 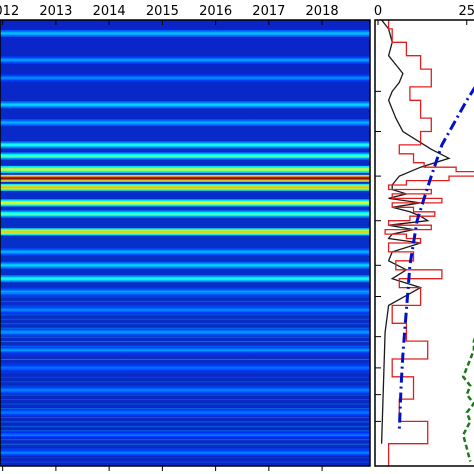 I want to click on heatmap-x-tick-label: 2016, so click(x=215, y=11).